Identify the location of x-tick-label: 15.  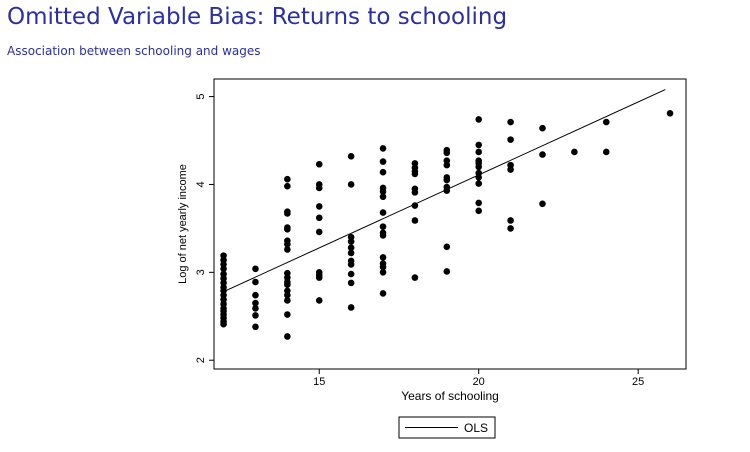
(319, 382).